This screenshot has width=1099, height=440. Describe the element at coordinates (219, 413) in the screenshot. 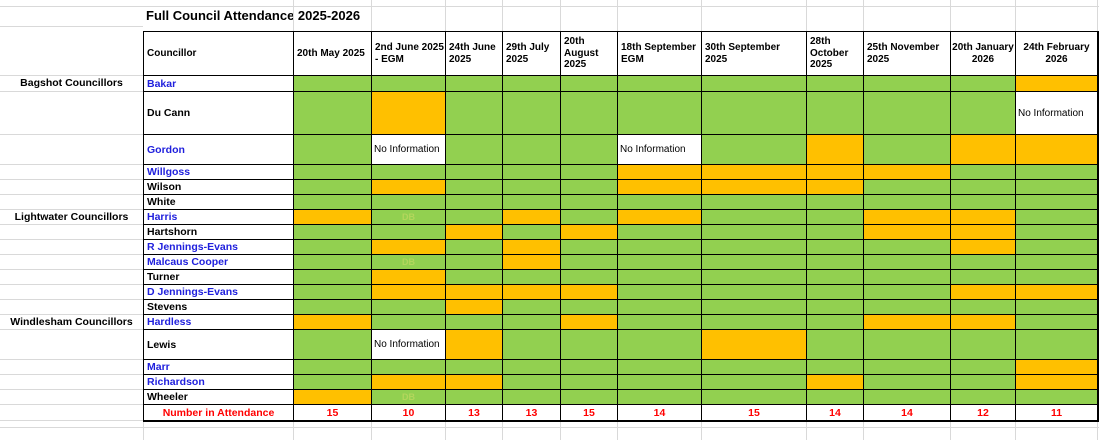

I see `totals-label: Number in Attendance` at that location.